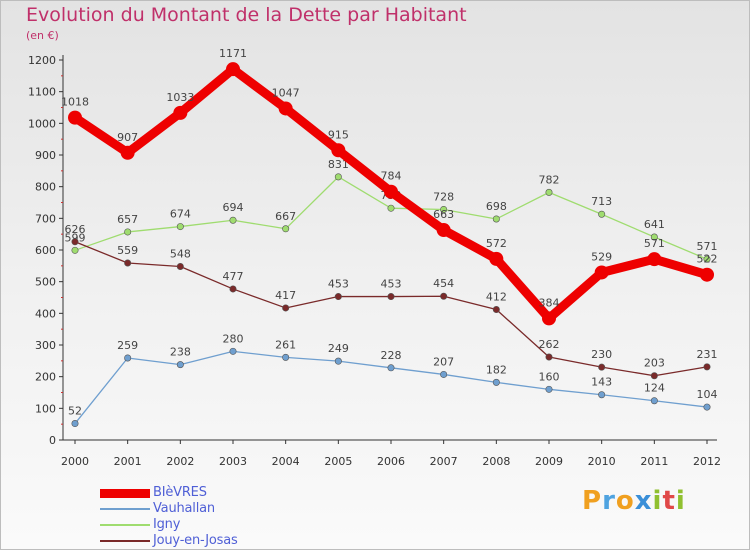  What do you see at coordinates (127, 250) in the screenshot?
I see `data-label: 559` at bounding box center [127, 250].